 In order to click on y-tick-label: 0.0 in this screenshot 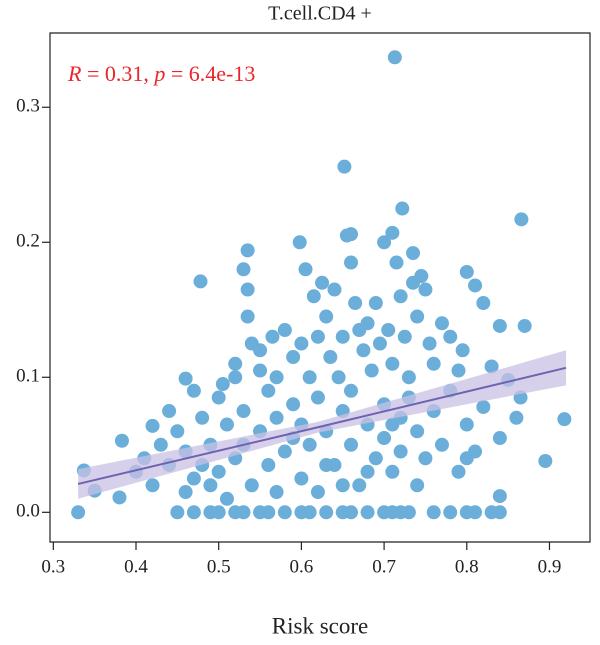, I will do `click(28, 511)`.